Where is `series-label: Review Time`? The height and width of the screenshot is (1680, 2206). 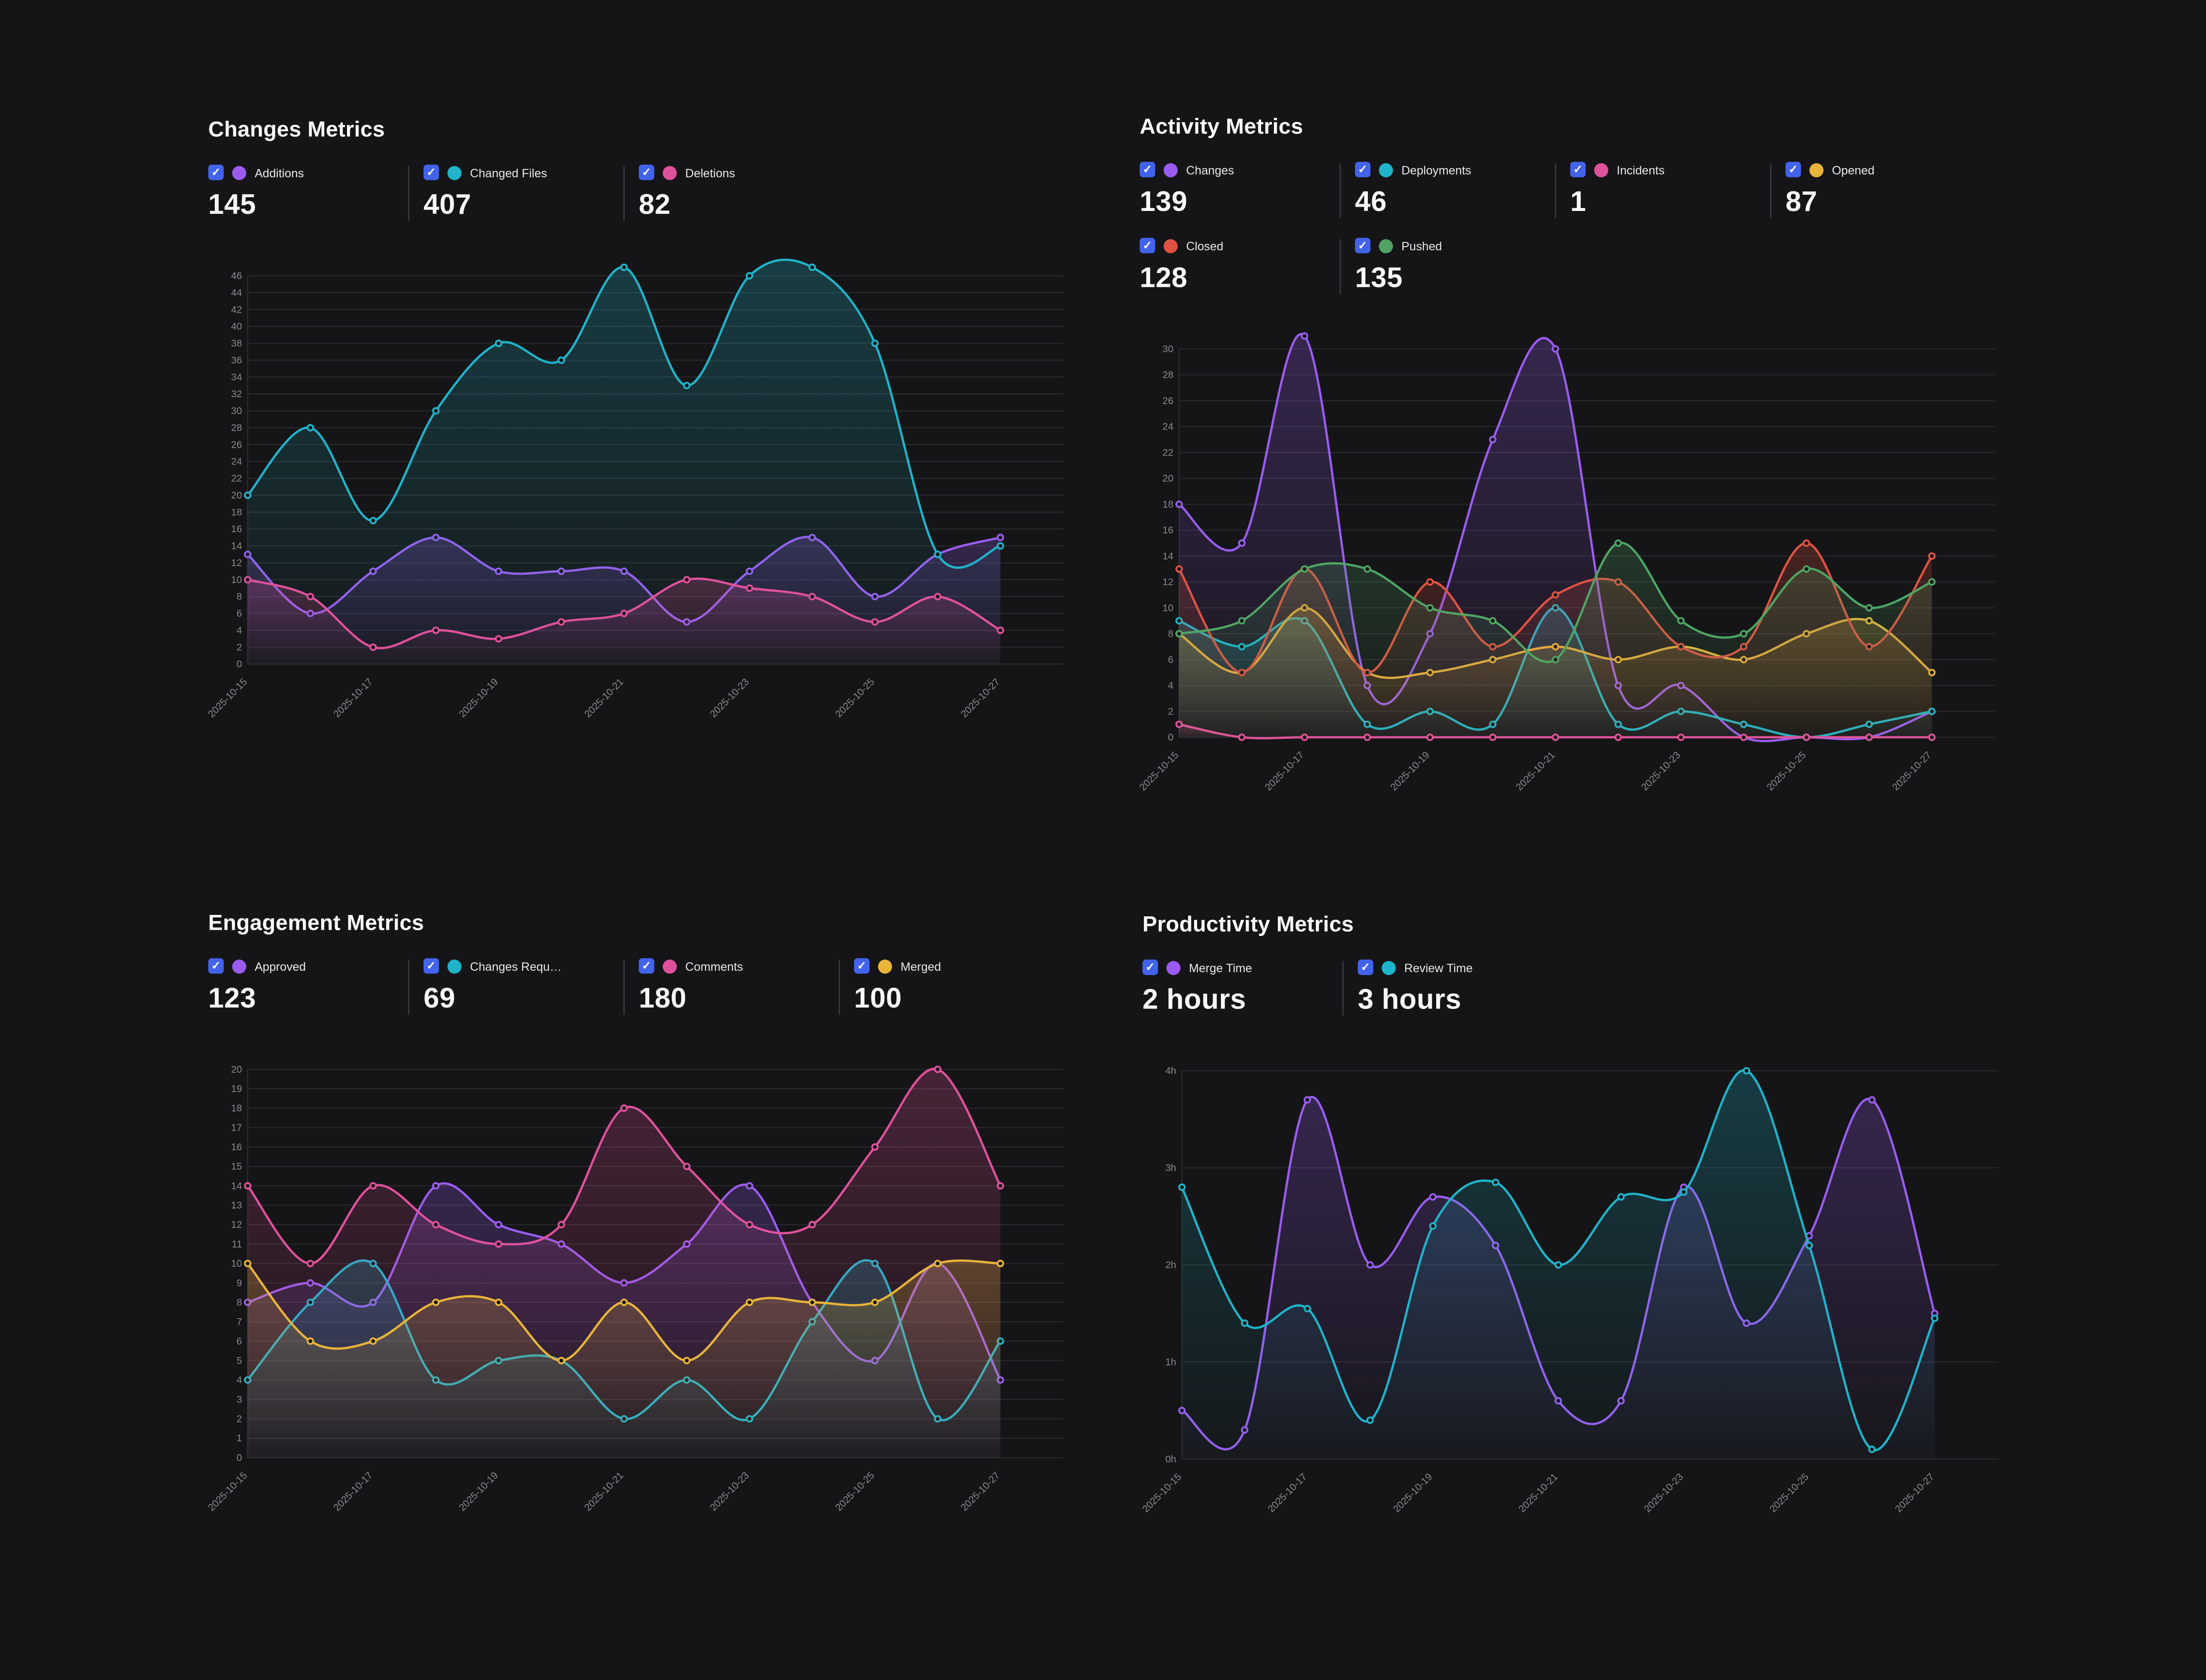
series-label: Review Time is located at coordinates (1438, 968).